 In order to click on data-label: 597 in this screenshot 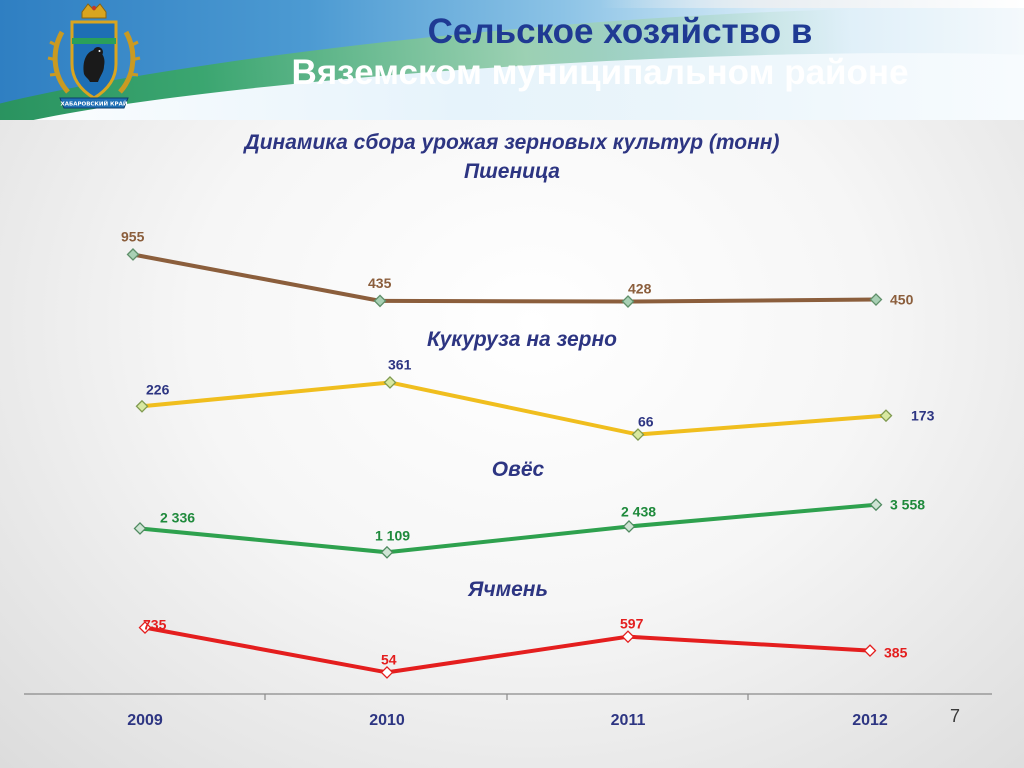, I will do `click(632, 624)`.